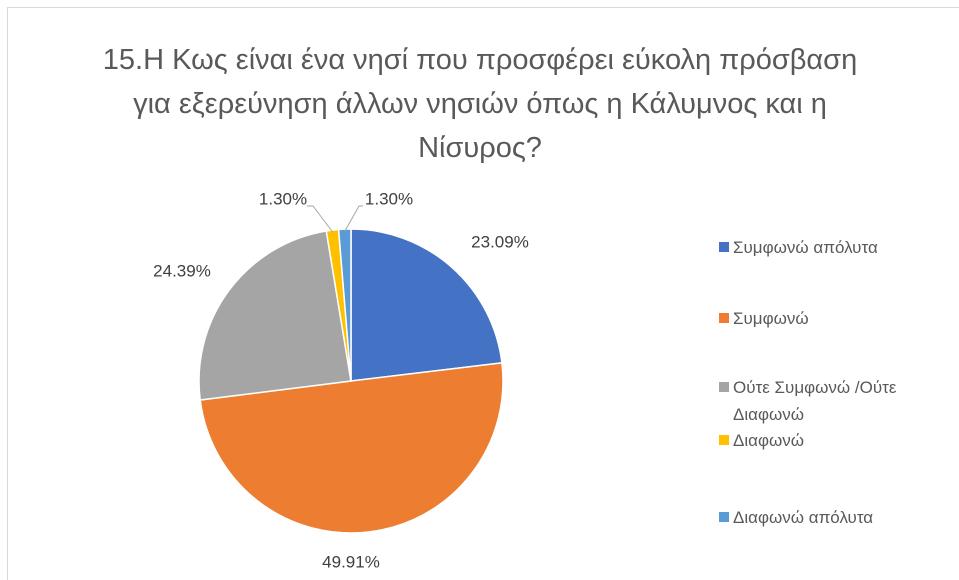 The image size is (959, 580). I want to click on data-label: 49.91%, so click(351, 561).